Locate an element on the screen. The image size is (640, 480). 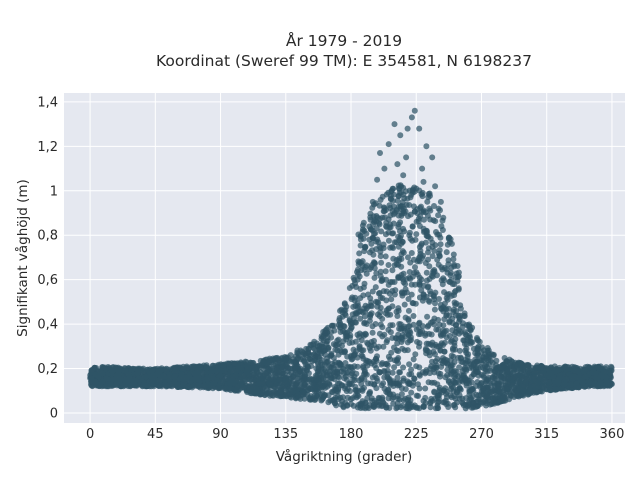
x-tick-label: 360 is located at coordinates (612, 434).